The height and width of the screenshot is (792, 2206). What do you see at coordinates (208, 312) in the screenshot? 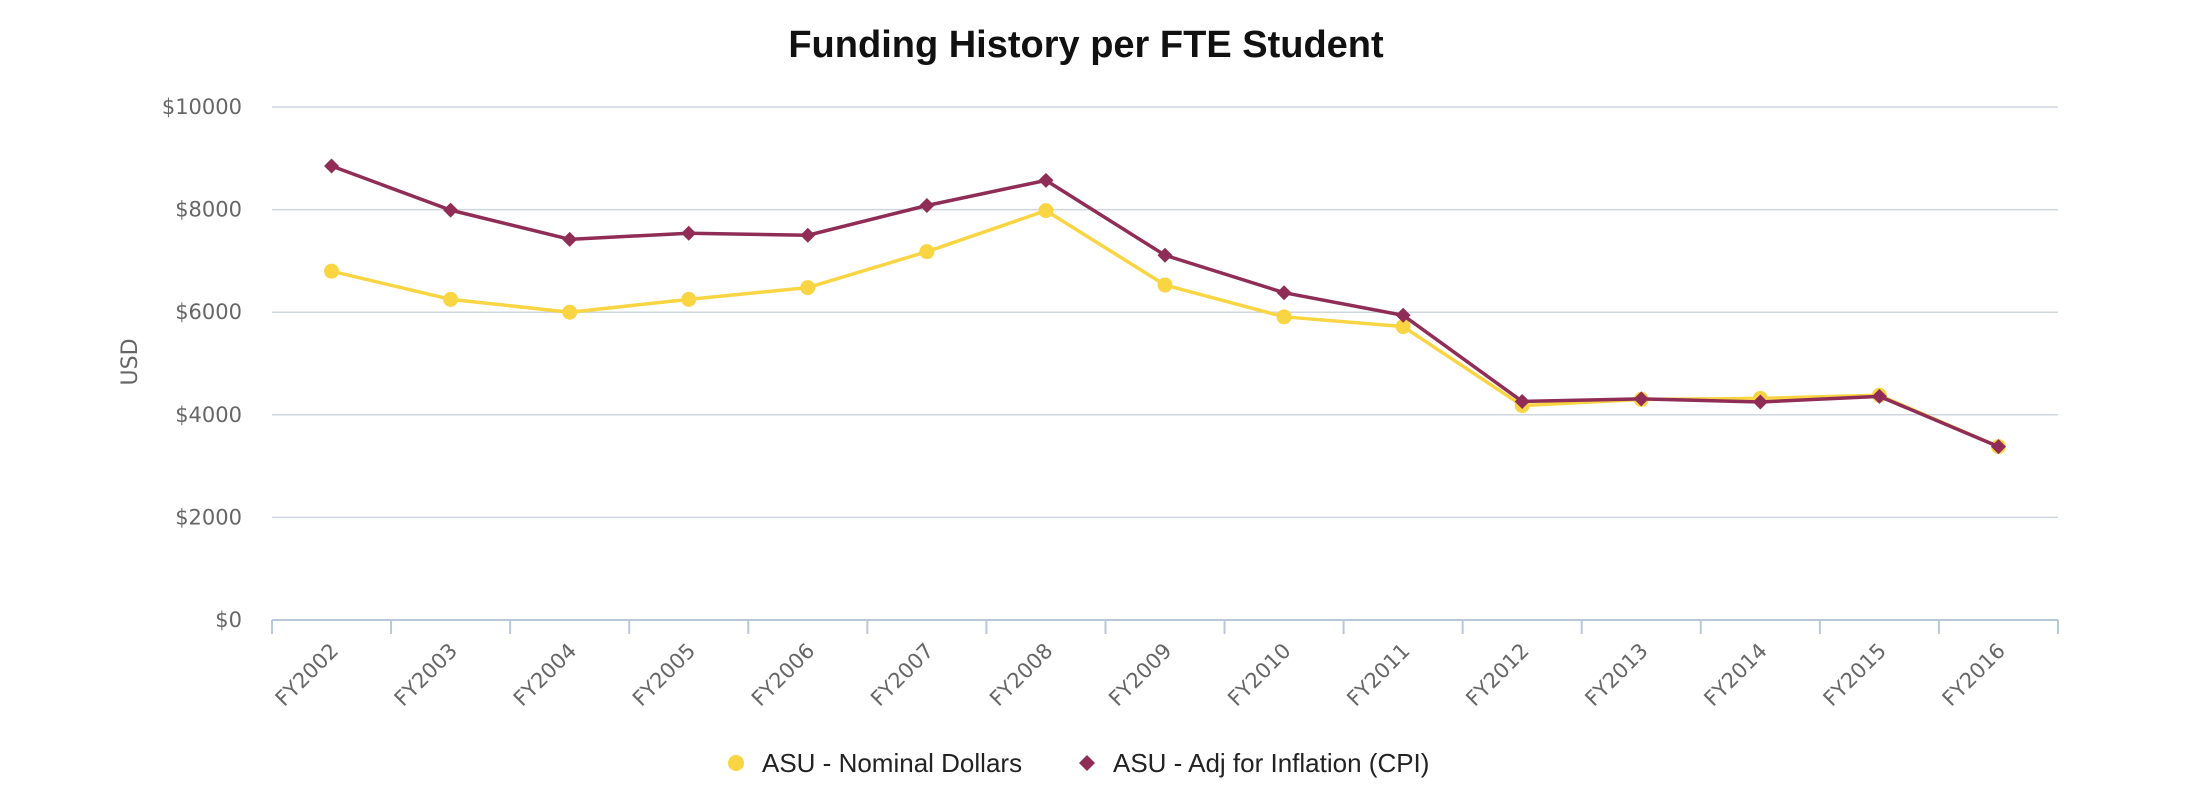
I see `y-tick-label: $6000` at bounding box center [208, 312].